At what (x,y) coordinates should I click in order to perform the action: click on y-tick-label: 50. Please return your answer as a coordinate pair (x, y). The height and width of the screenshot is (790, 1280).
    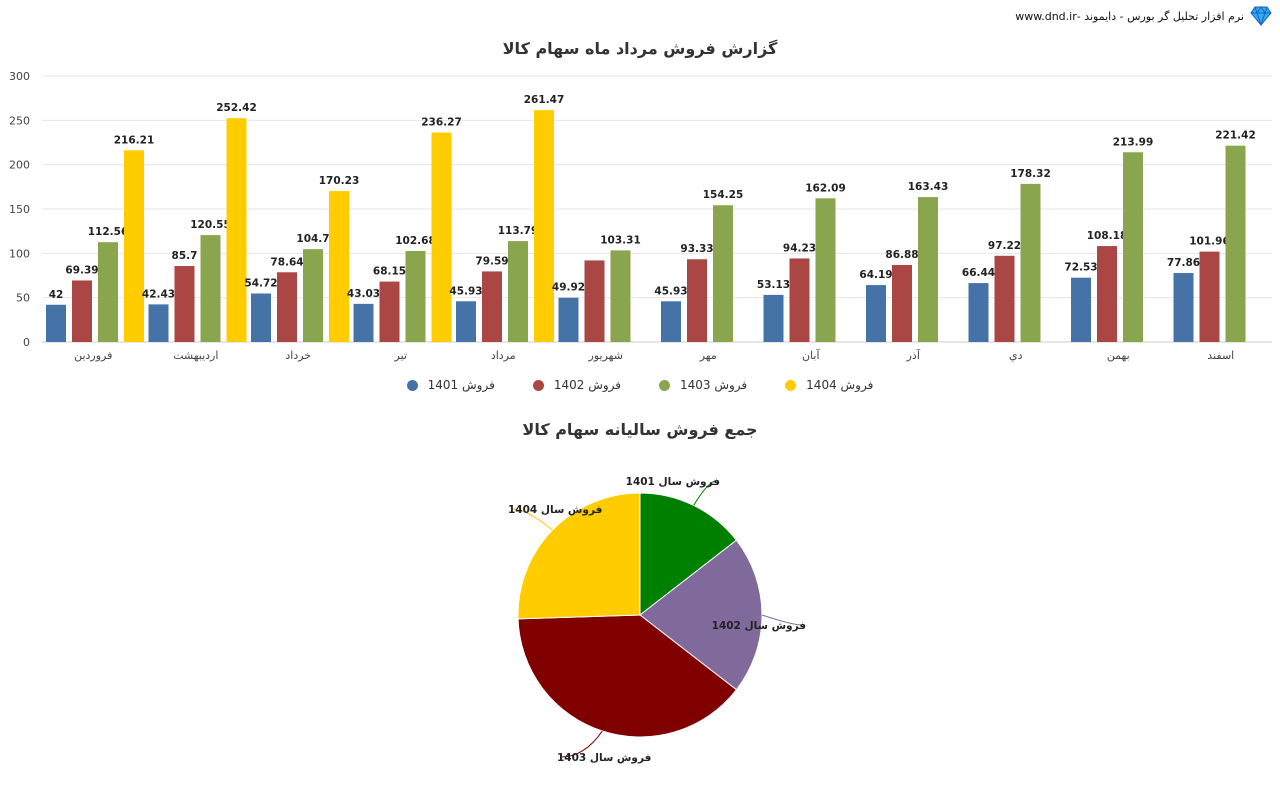
    Looking at the image, I should click on (23, 298).